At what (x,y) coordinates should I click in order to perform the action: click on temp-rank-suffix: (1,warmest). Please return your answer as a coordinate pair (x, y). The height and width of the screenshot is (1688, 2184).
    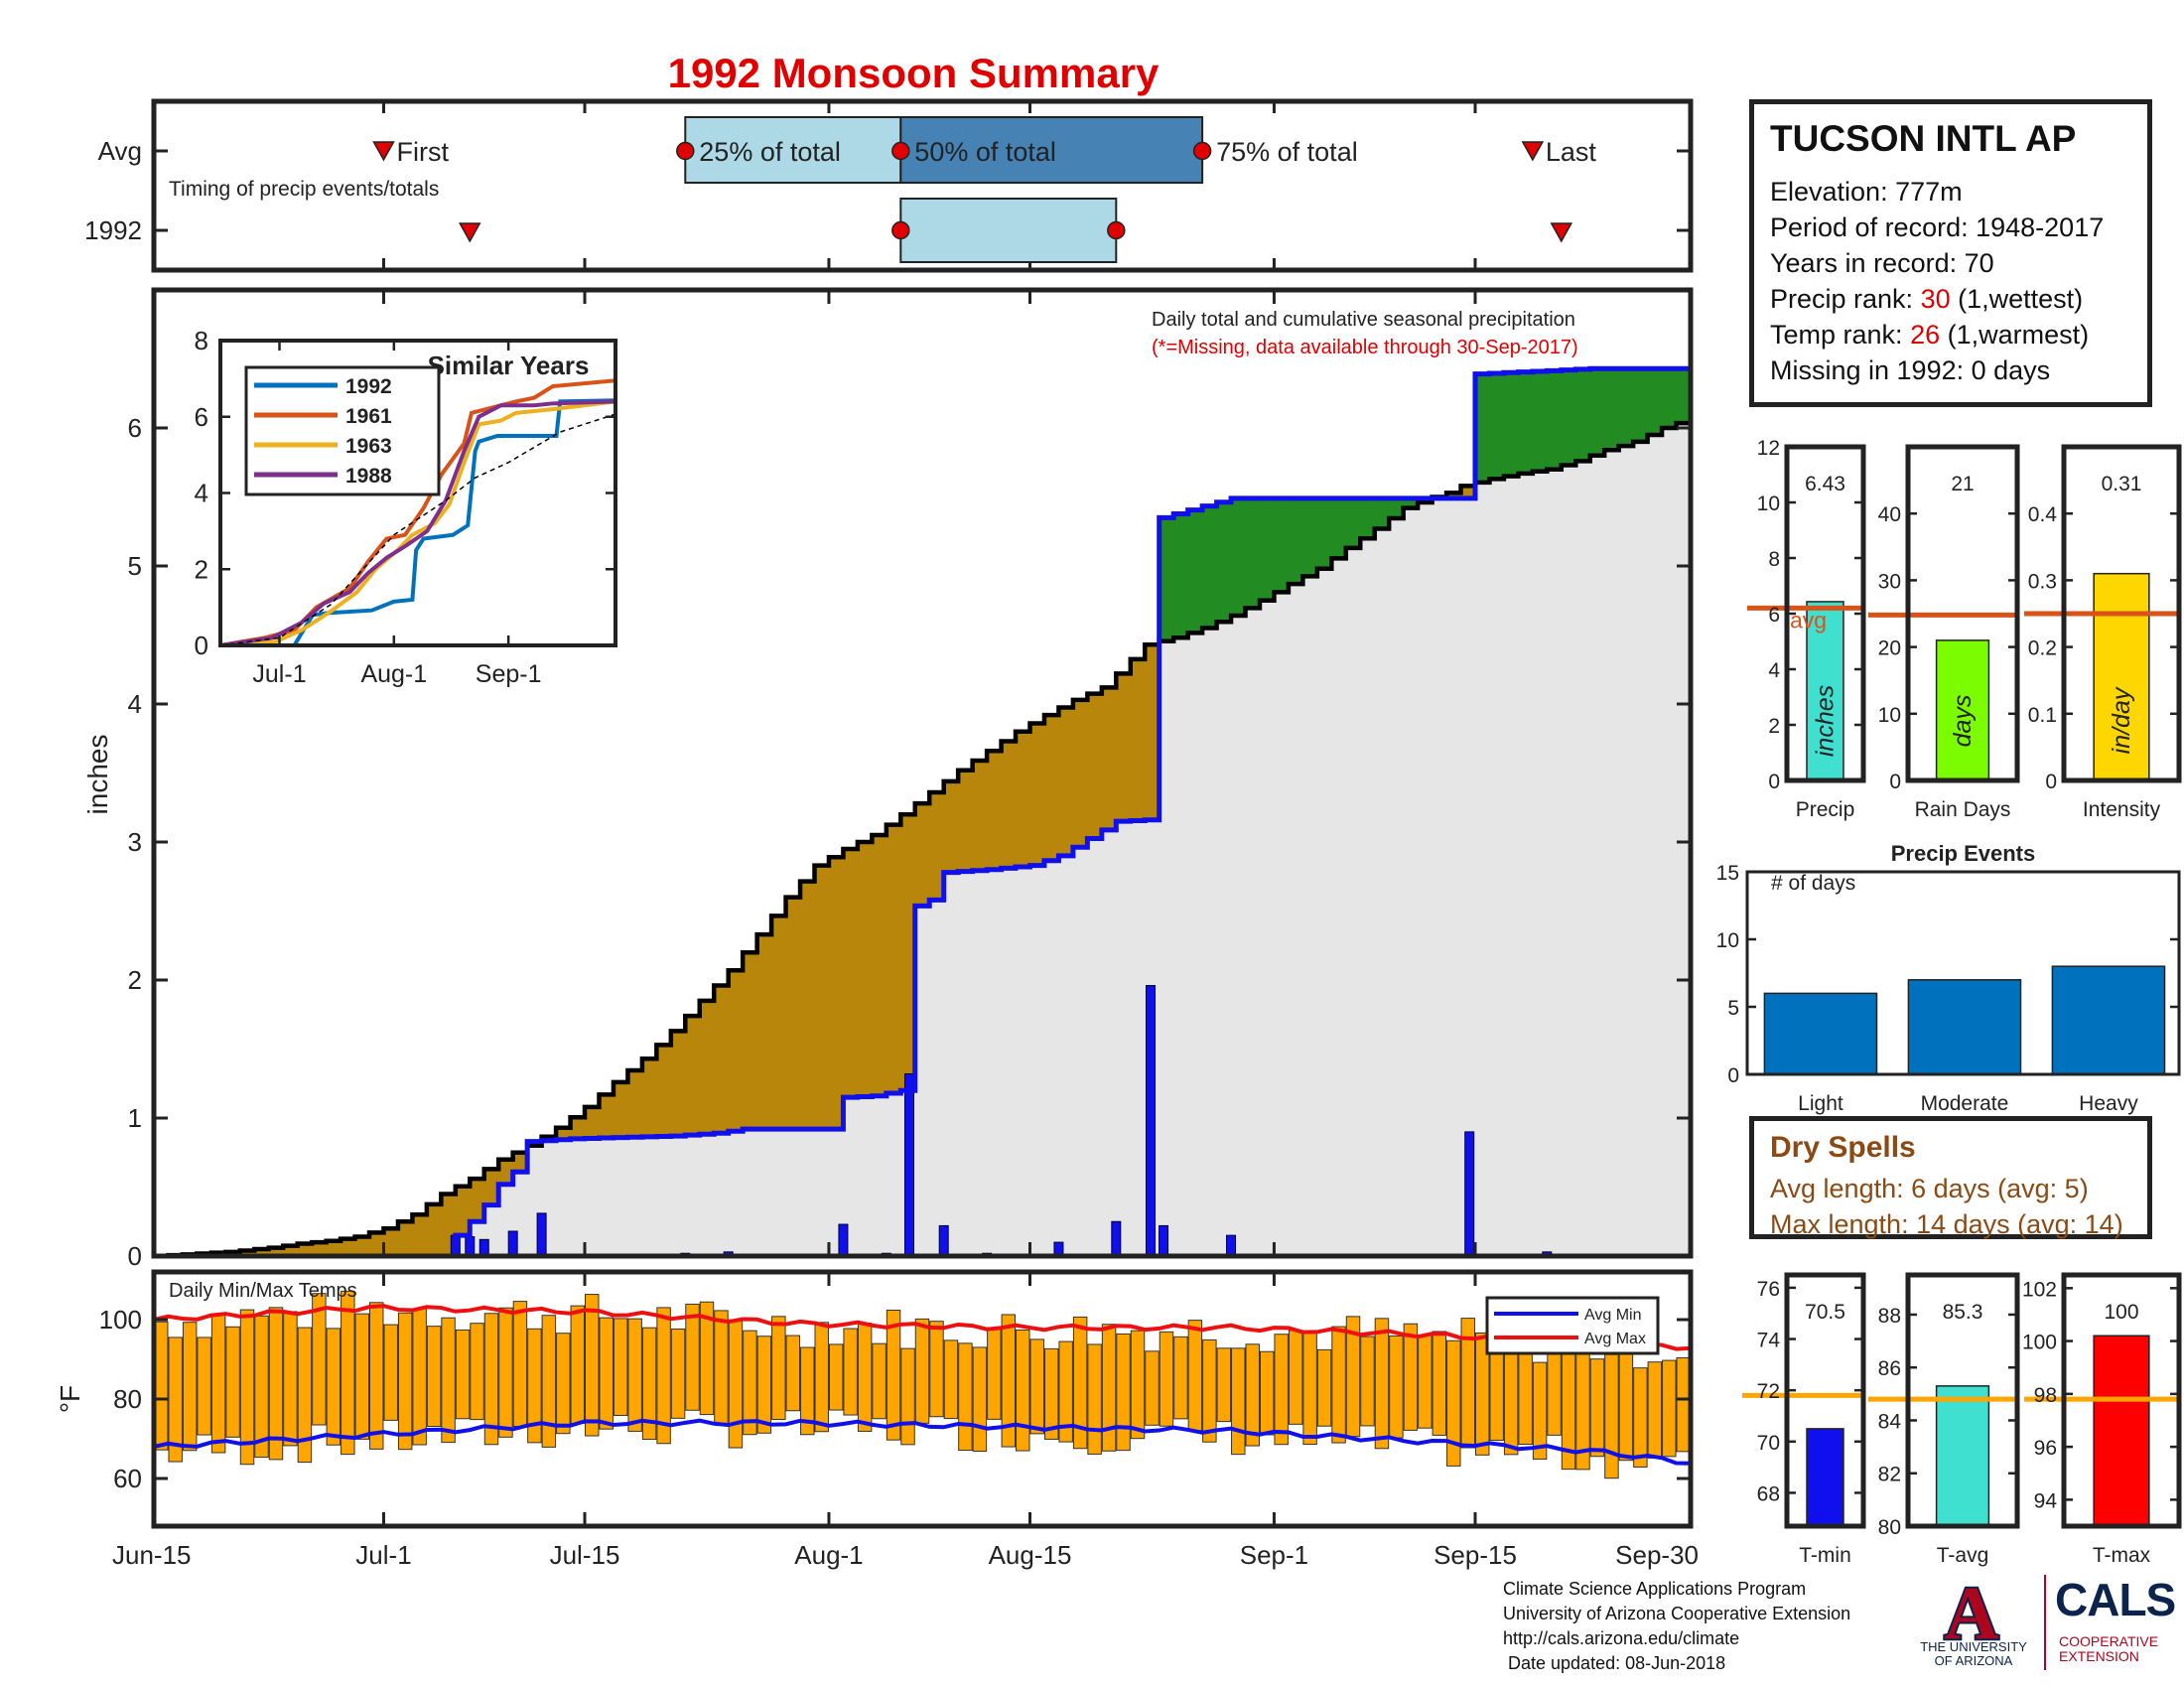
    Looking at the image, I should click on (2015, 335).